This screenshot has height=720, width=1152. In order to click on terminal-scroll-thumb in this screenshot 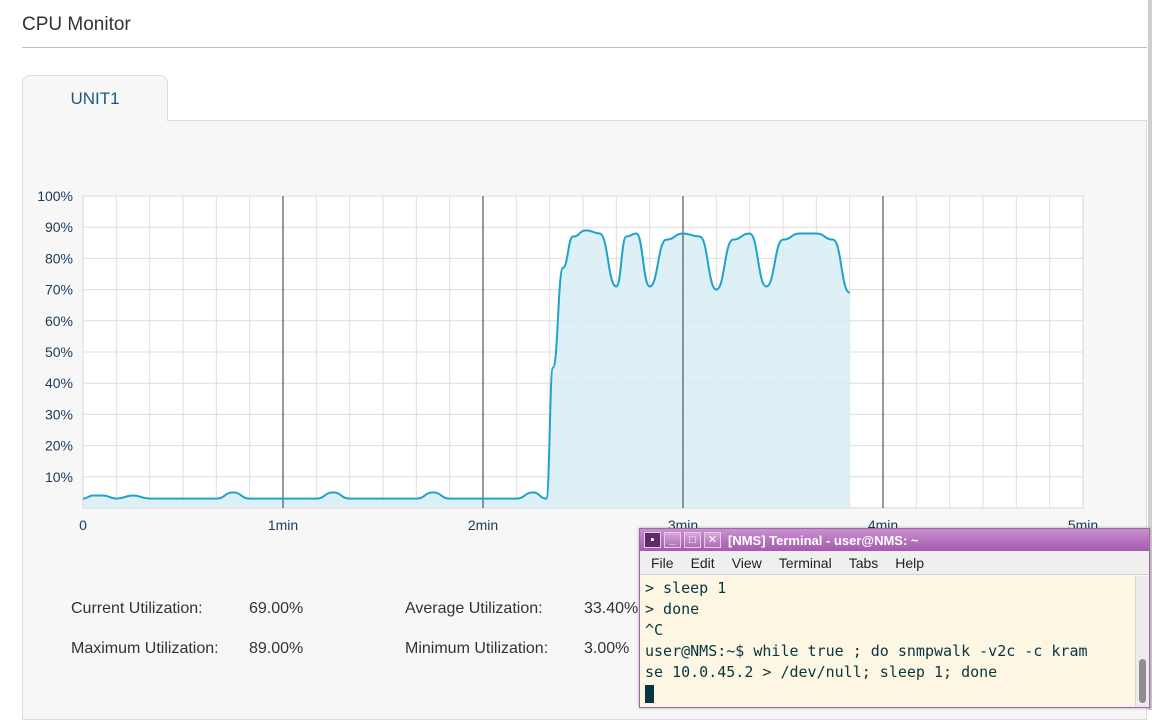, I will do `click(1142, 681)`.